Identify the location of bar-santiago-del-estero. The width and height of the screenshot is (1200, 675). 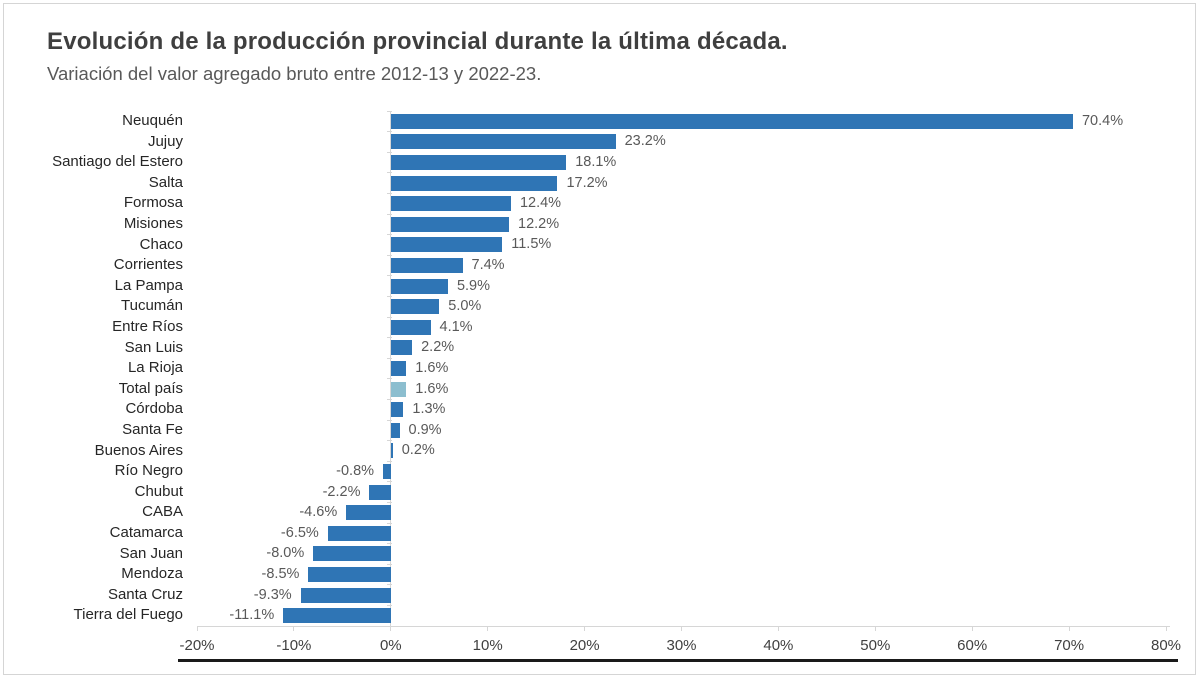
(478, 162).